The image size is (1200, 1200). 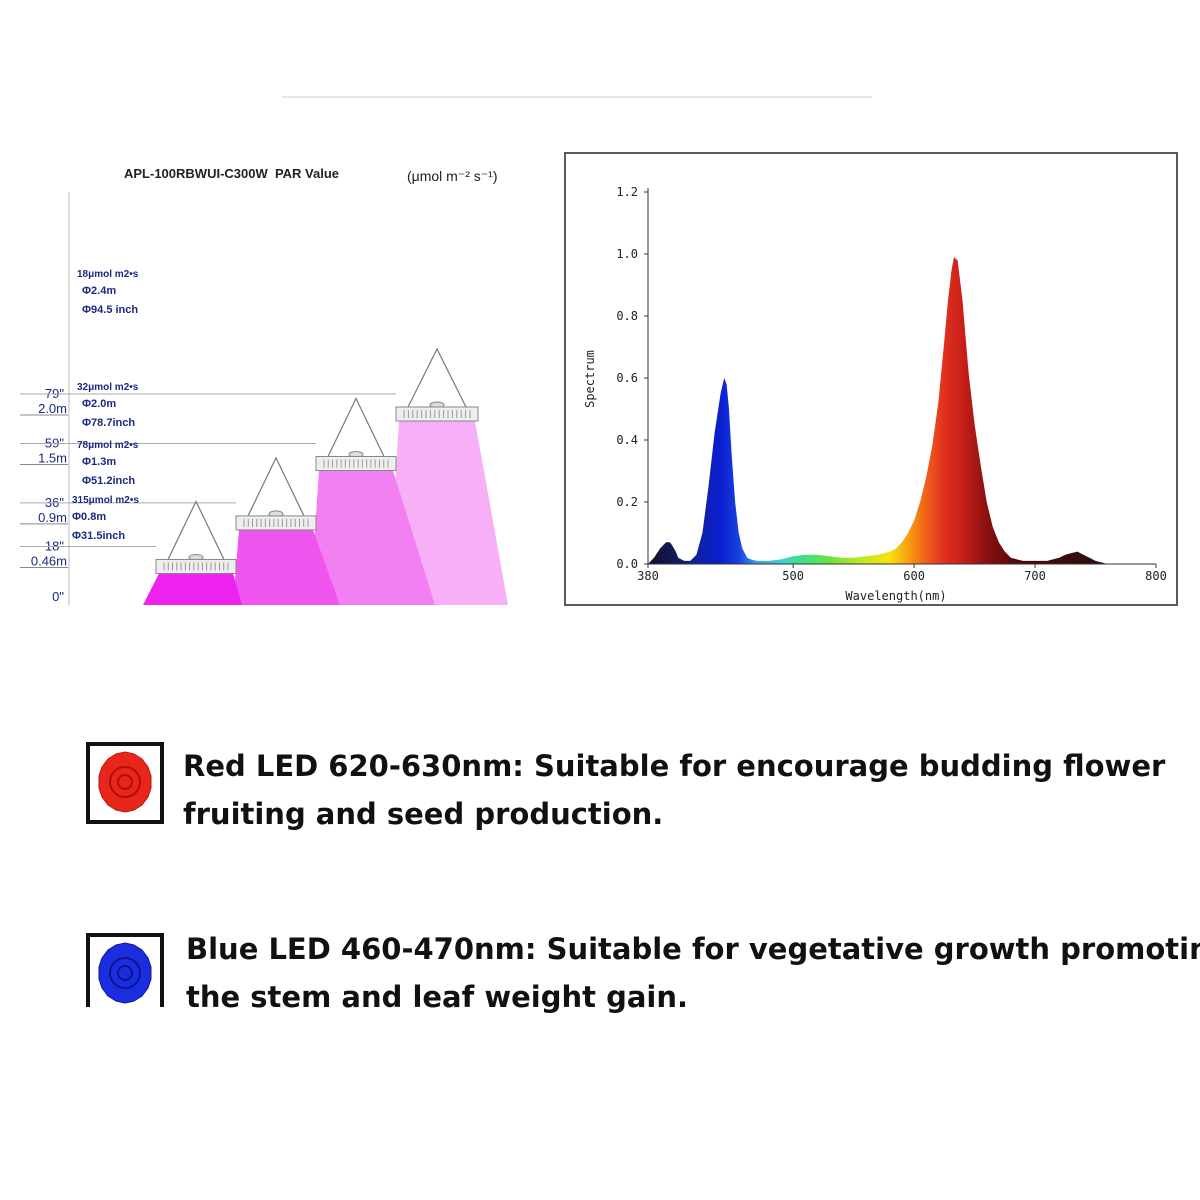 What do you see at coordinates (423, 814) in the screenshot?
I see `red-led-line-2: fruiting and seed production.` at bounding box center [423, 814].